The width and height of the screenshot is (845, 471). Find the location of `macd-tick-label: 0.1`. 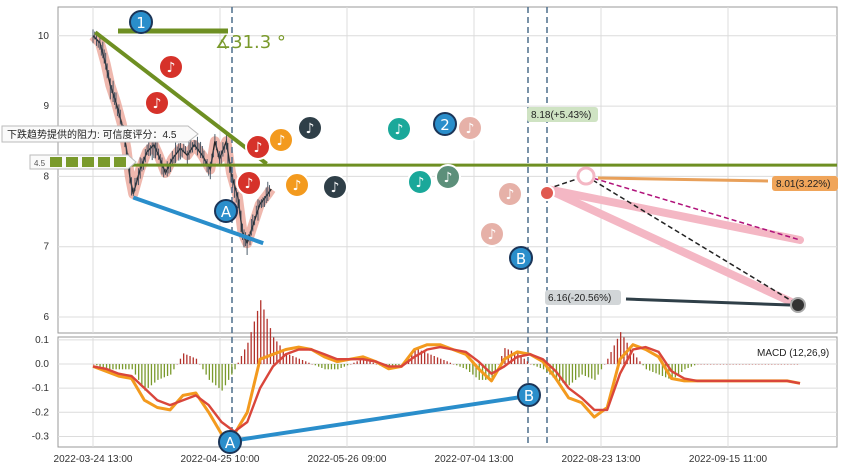

macd-tick-label: 0.1 is located at coordinates (42, 340).